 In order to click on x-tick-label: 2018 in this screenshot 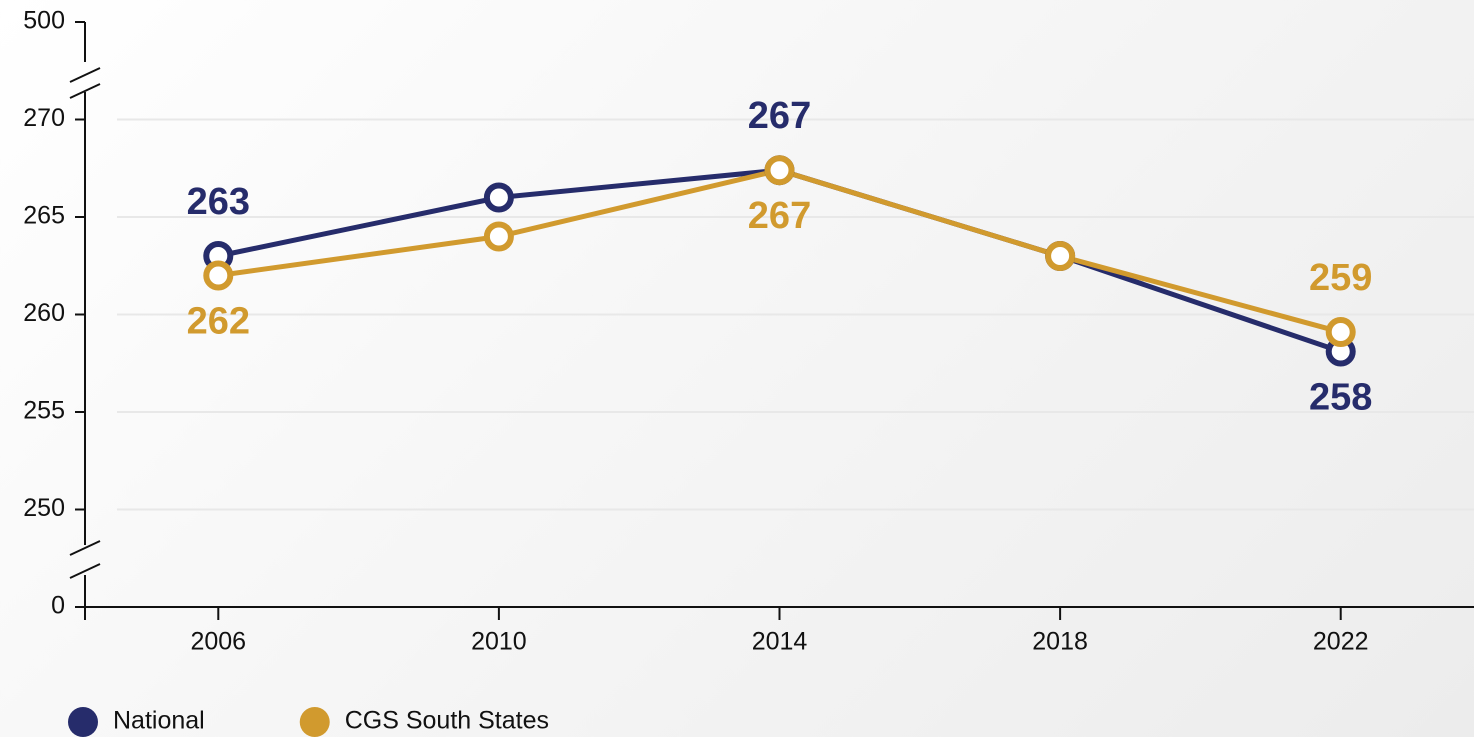, I will do `click(1060, 642)`.